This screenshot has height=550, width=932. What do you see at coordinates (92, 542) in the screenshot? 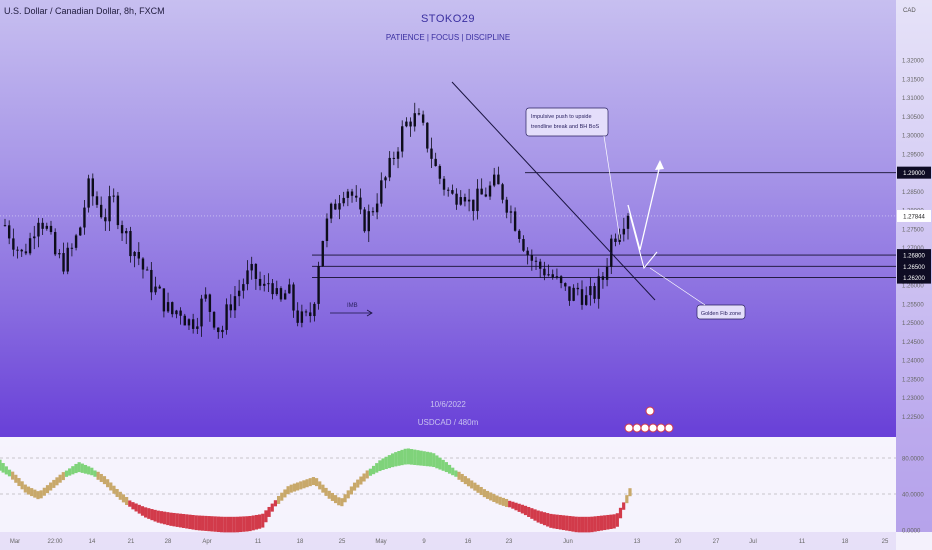
I see `time-tick-label: 14` at bounding box center [92, 542].